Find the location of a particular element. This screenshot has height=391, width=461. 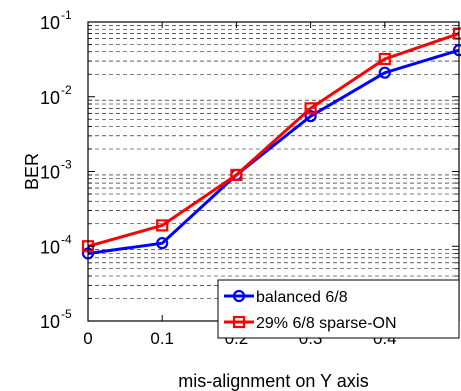

y-tick-exponent: -2 is located at coordinates (66, 90).